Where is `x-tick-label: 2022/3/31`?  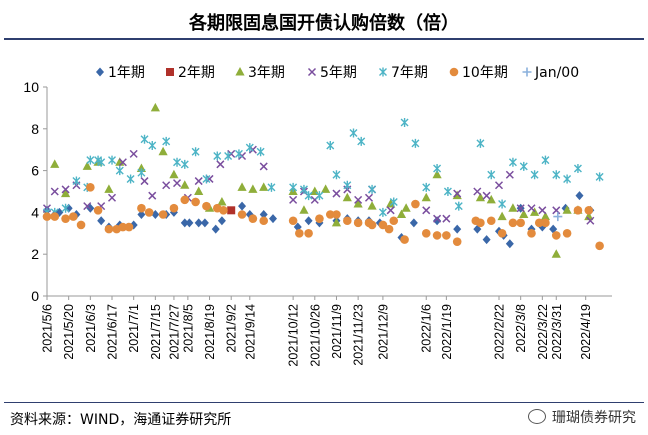 x-tick-label: 2022/3/31 is located at coordinates (557, 332).